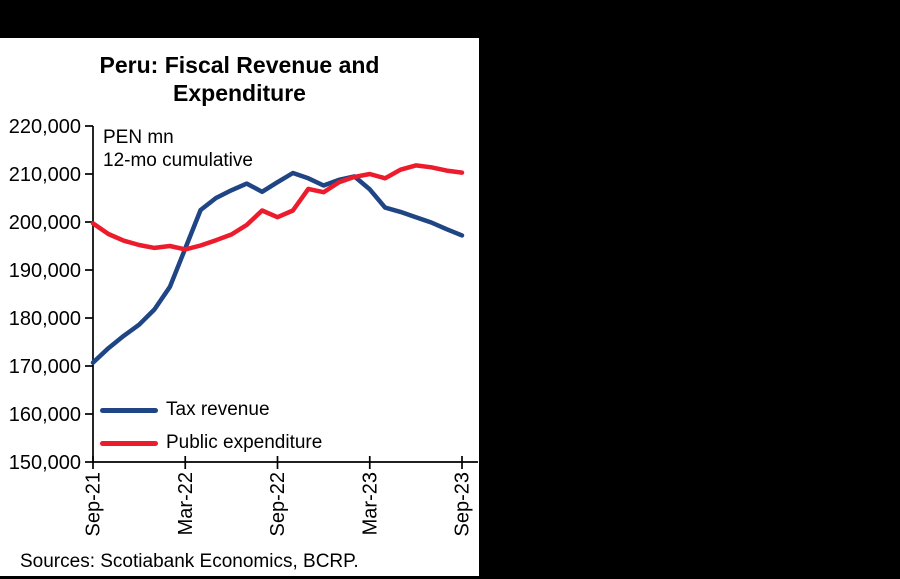  What do you see at coordinates (189, 561) in the screenshot?
I see `sources-note: Sources: Scotiabank Economics, BCRP.` at bounding box center [189, 561].